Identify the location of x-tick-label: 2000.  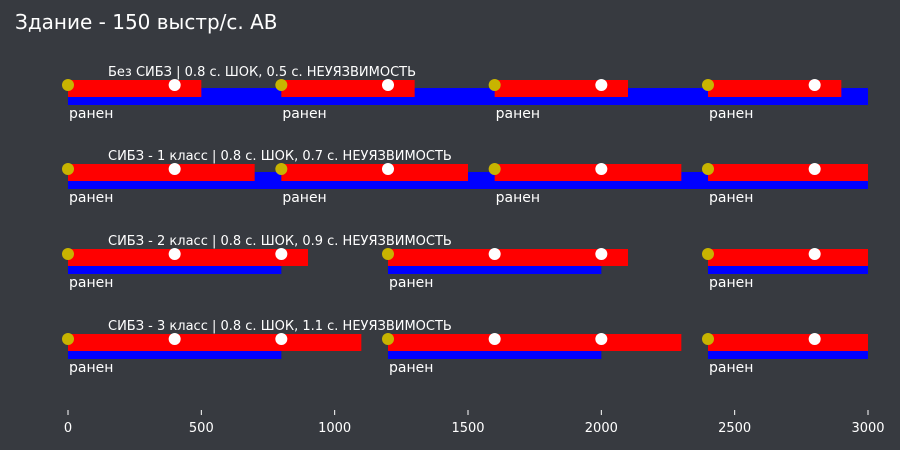
(601, 428).